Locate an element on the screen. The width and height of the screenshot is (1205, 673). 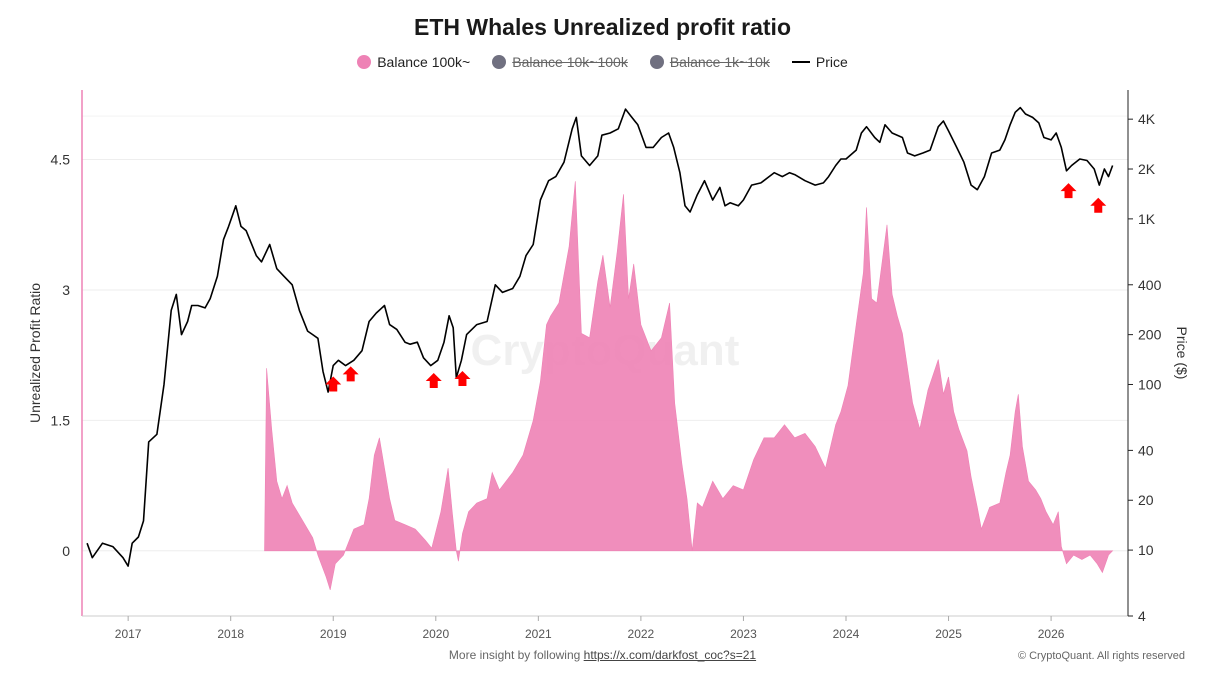
chart-title: ETH Whales Unrealized profit ratio is located at coordinates (602, 27).